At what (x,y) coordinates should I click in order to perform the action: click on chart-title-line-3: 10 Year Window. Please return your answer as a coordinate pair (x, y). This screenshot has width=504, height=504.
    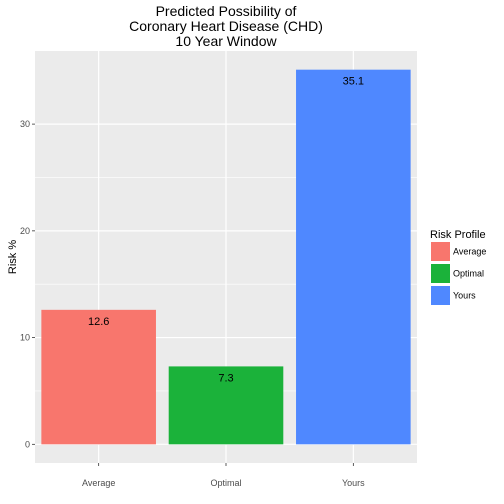
    Looking at the image, I should click on (226, 41).